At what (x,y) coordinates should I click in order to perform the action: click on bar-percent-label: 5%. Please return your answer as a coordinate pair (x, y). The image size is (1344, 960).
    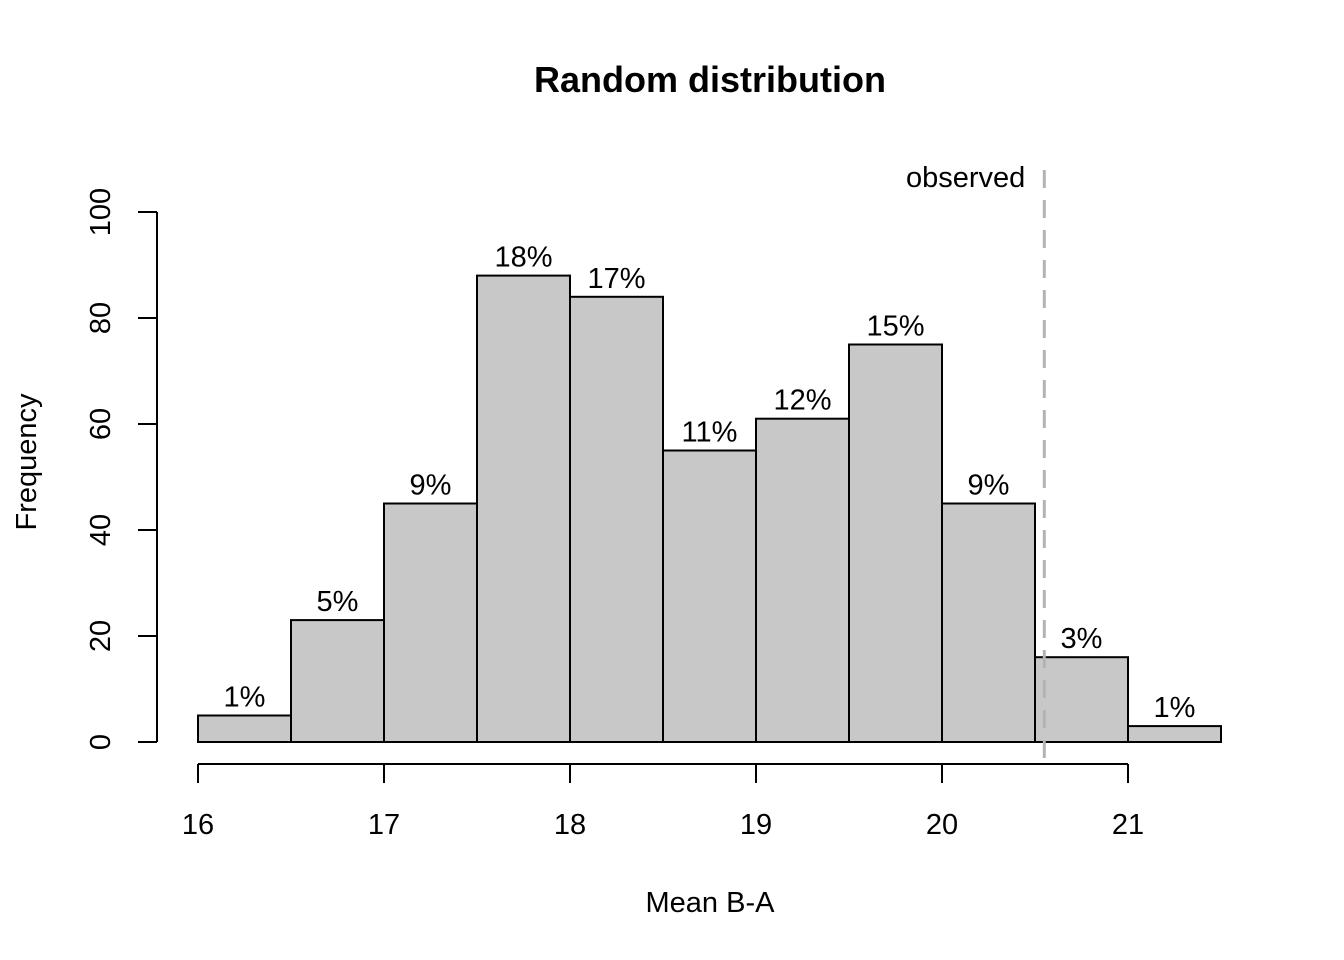
    Looking at the image, I should click on (338, 602).